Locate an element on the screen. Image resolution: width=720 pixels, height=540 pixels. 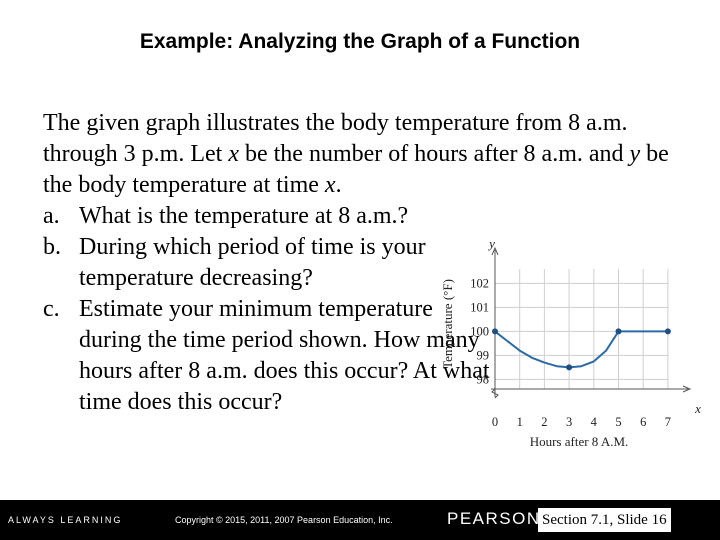
x-axis-label: Hours after 8 A.M. is located at coordinates (579, 441).